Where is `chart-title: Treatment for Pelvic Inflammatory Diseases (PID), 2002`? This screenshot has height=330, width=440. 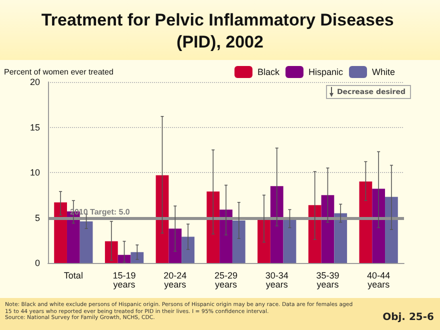 chart-title: Treatment for Pelvic Inflammatory Diseases (PID), 2002 is located at coordinates (220, 31).